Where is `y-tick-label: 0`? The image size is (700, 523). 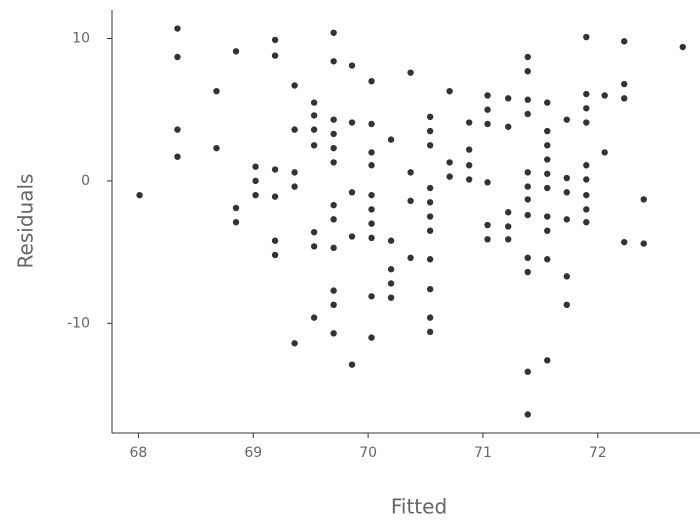 y-tick-label: 0 is located at coordinates (85, 181).